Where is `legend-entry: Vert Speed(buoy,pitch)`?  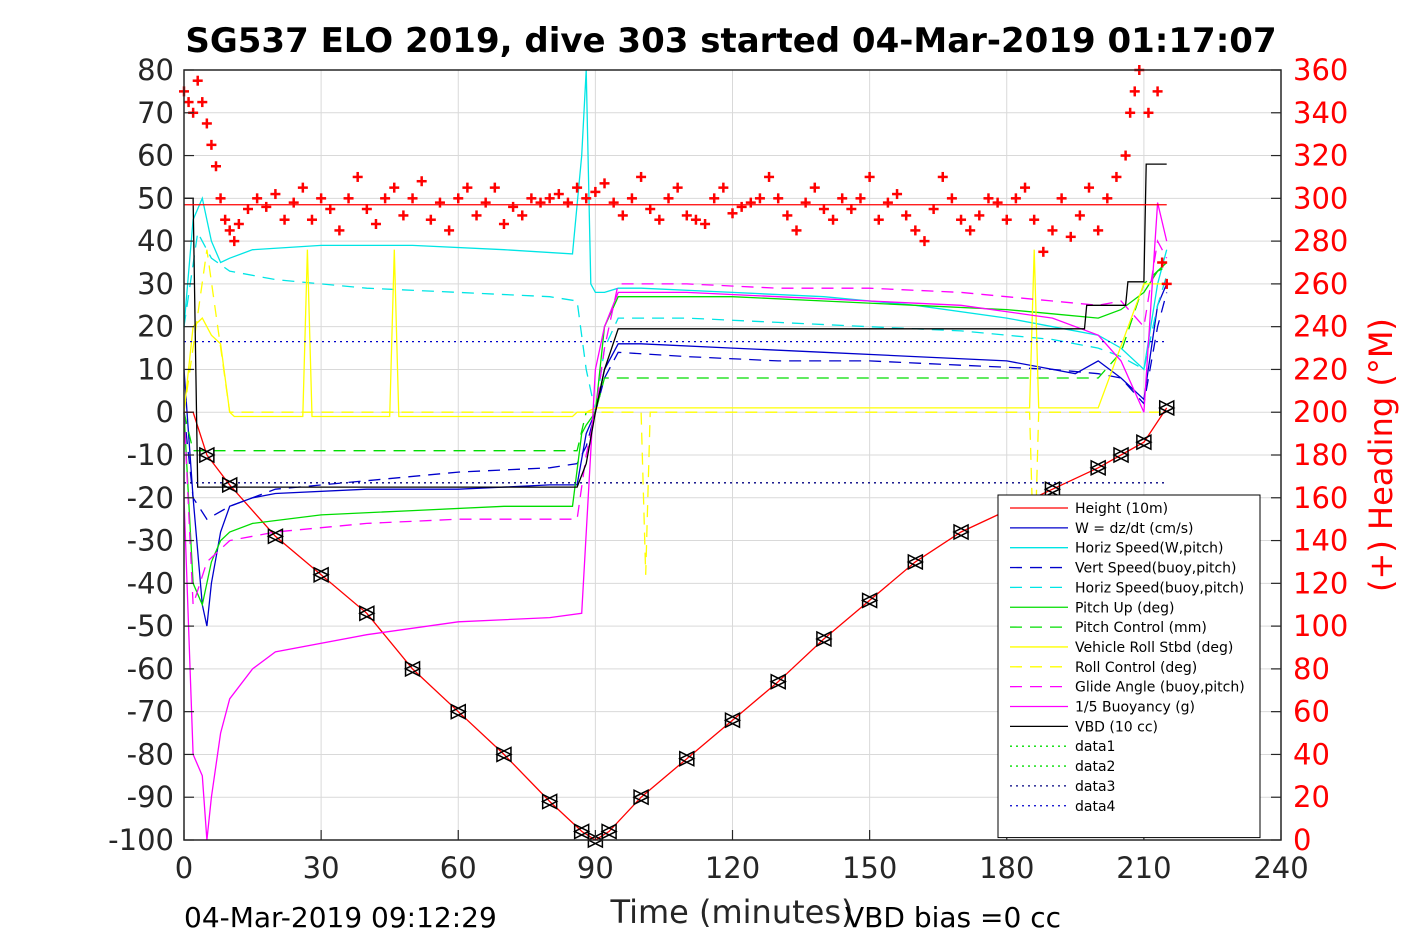 legend-entry: Vert Speed(buoy,pitch) is located at coordinates (1123, 569).